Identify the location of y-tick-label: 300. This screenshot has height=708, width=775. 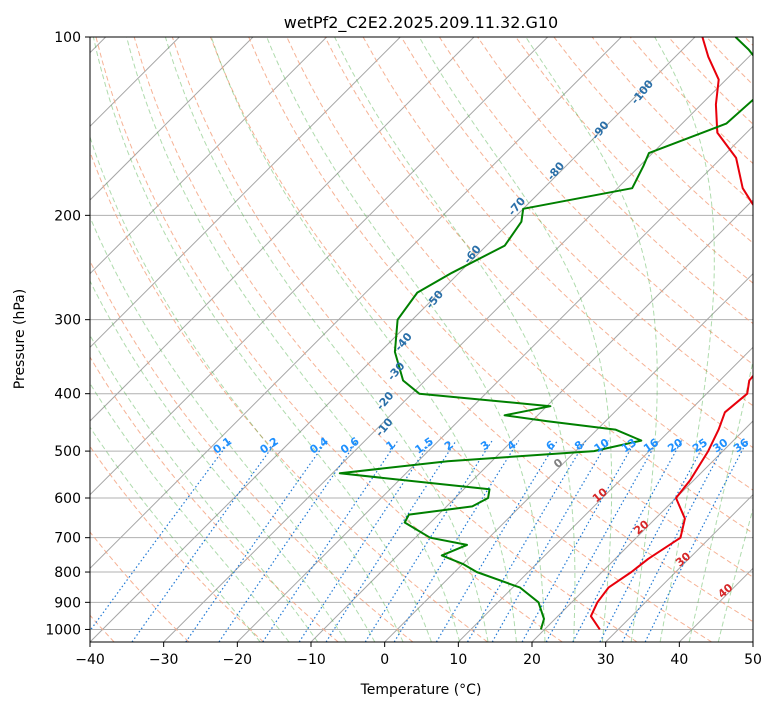
(67, 321).